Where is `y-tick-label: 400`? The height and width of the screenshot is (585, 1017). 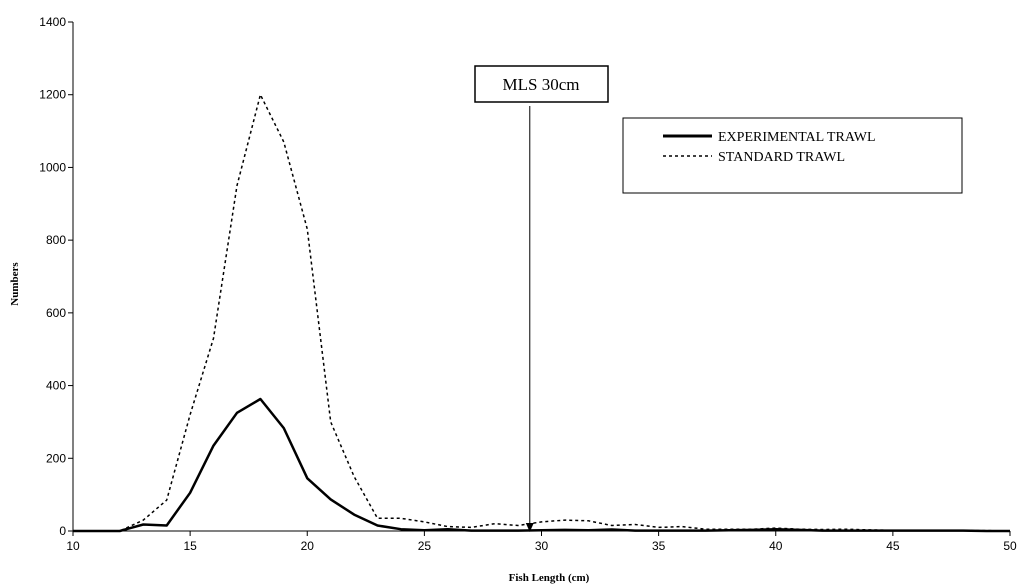 y-tick-label: 400 is located at coordinates (56, 386).